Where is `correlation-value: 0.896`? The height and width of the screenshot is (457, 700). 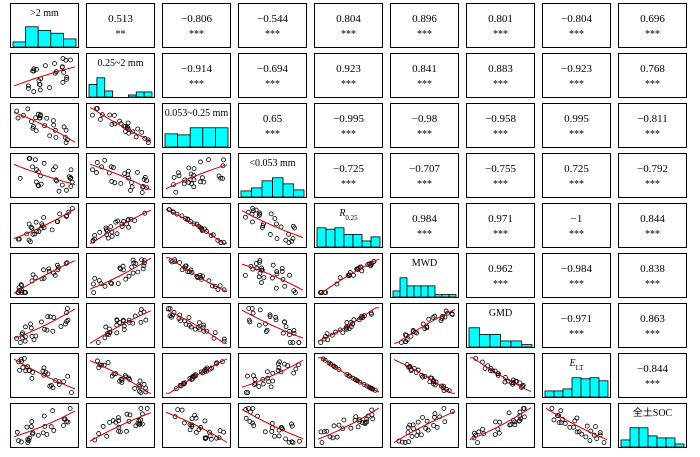 correlation-value: 0.896 is located at coordinates (424, 19).